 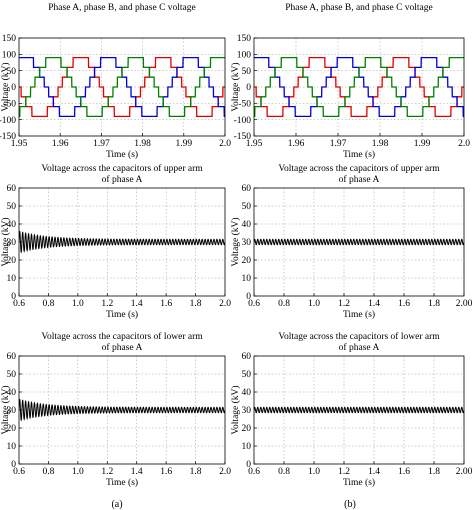 What do you see at coordinates (243, 137) in the screenshot?
I see `y-tick-label: -150` at bounding box center [243, 137].